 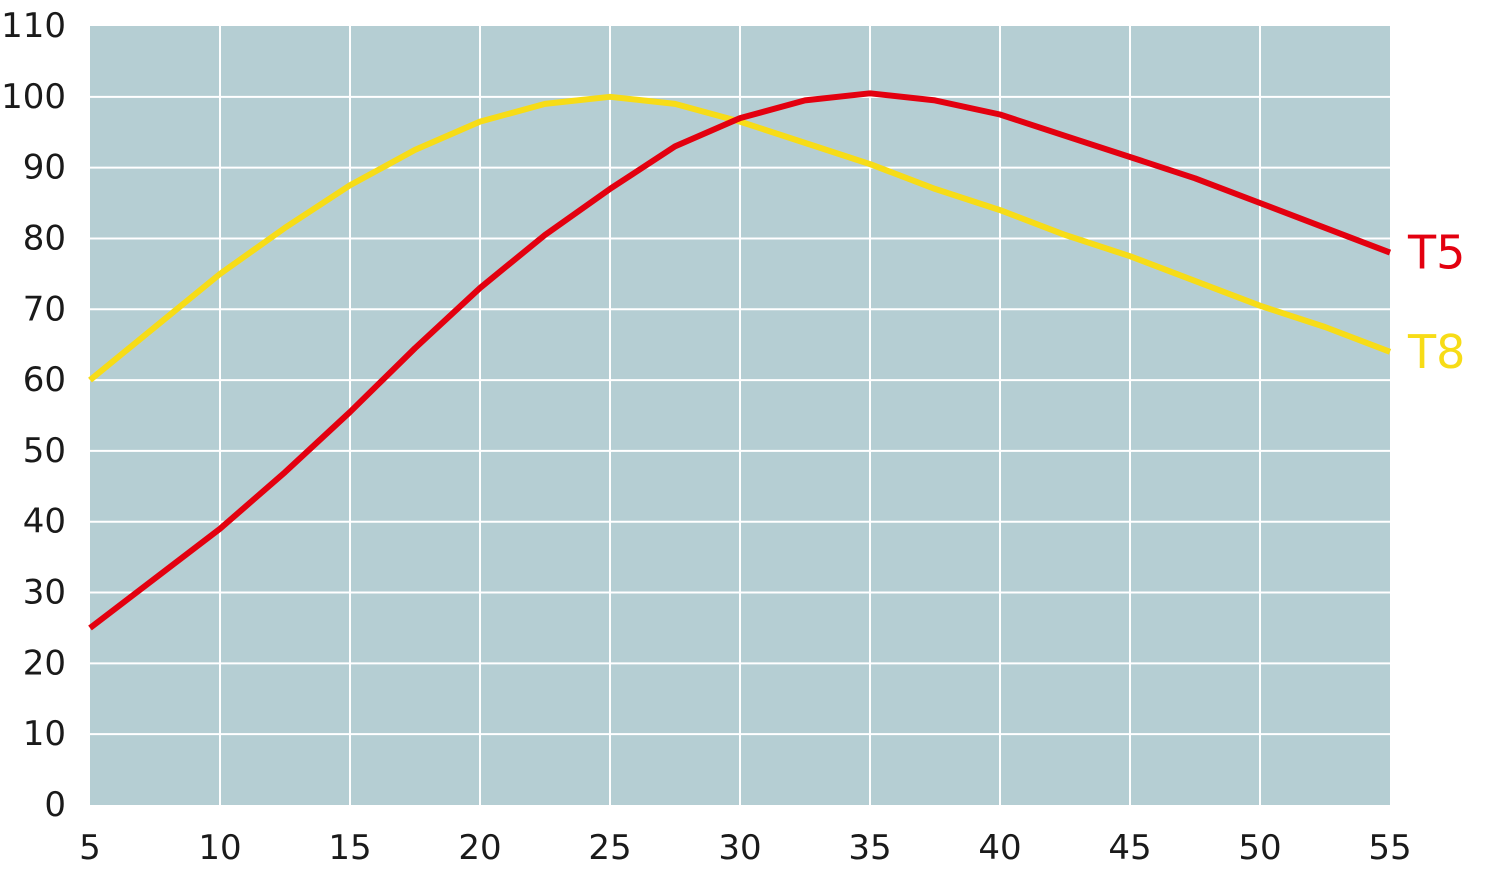 I want to click on y-tick-label: 70, so click(x=44, y=309).